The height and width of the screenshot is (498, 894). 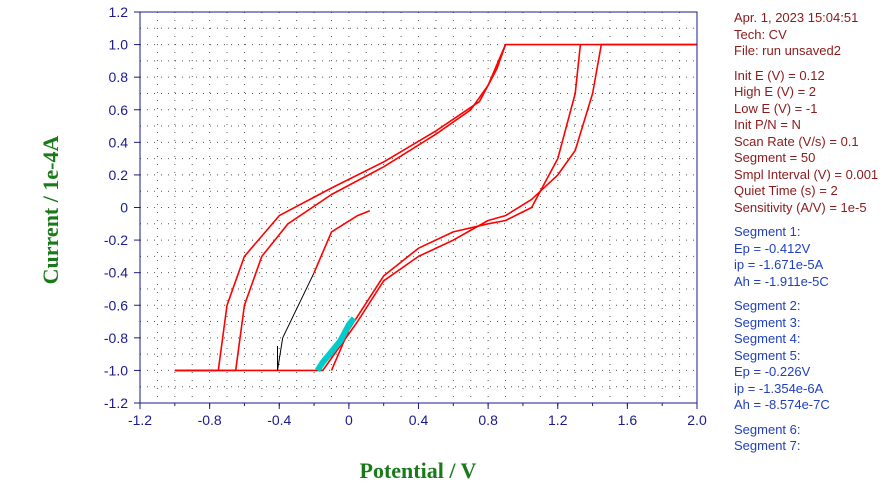 What do you see at coordinates (767, 429) in the screenshot?
I see `result-segment-6: Segment 6:` at bounding box center [767, 429].